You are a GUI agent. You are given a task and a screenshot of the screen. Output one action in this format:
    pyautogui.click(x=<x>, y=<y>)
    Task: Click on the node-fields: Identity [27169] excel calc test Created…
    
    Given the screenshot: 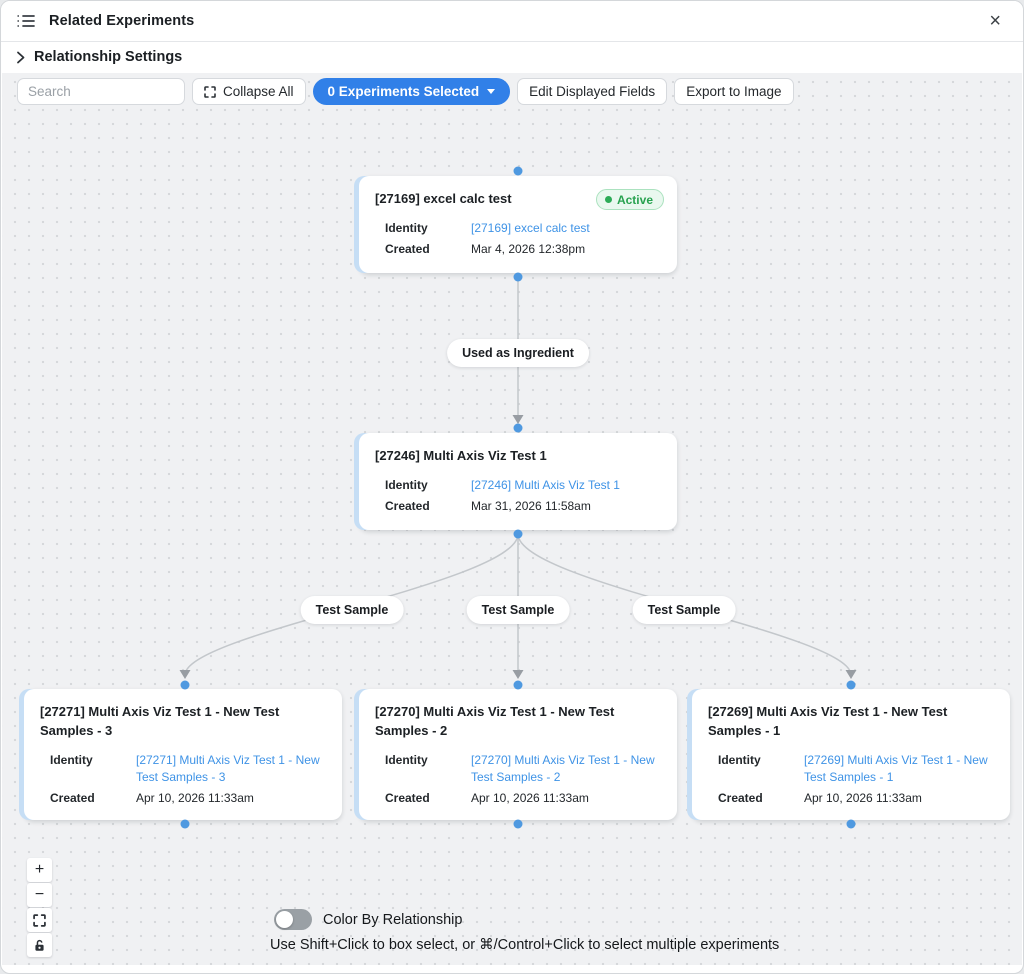 What is the action you would take?
    pyautogui.click(x=518, y=239)
    